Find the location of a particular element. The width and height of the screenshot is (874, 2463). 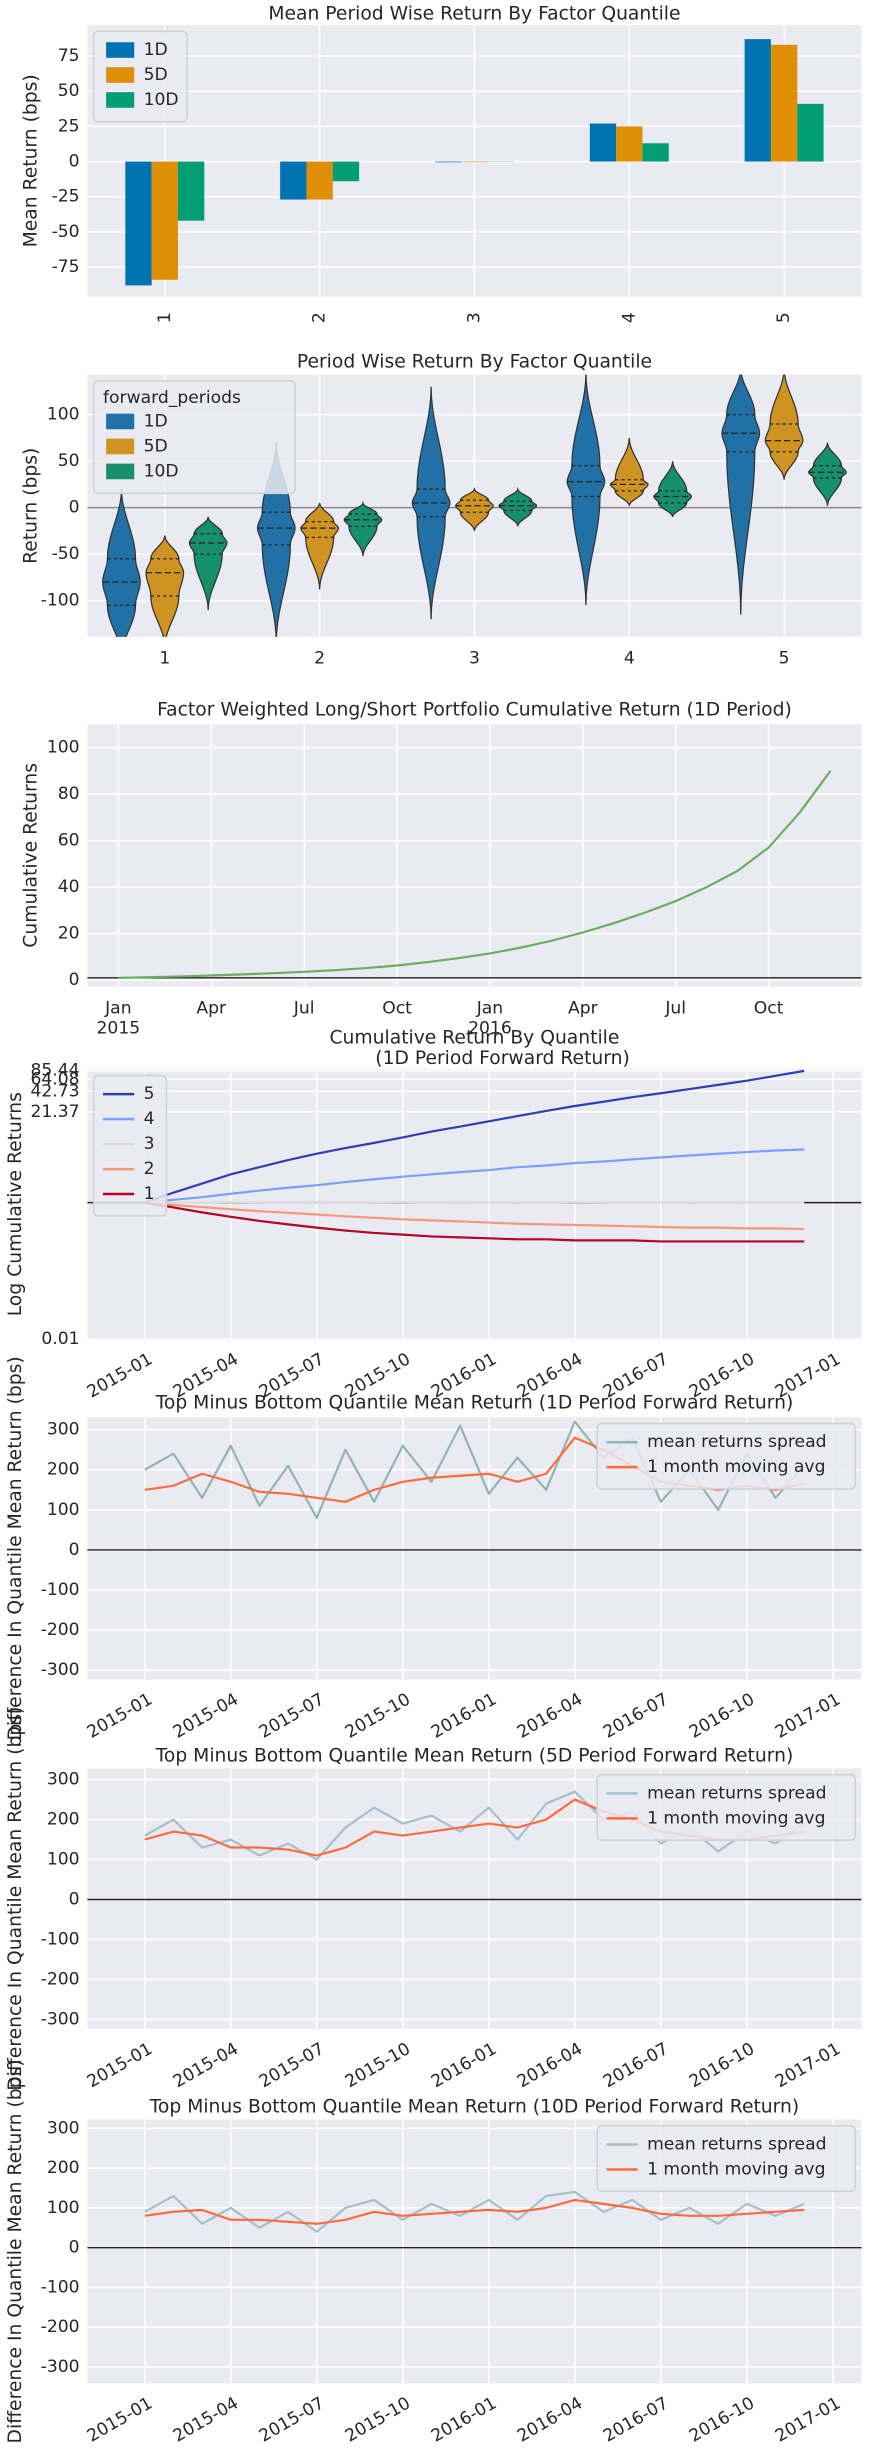

legend-label: 10D is located at coordinates (161, 471).